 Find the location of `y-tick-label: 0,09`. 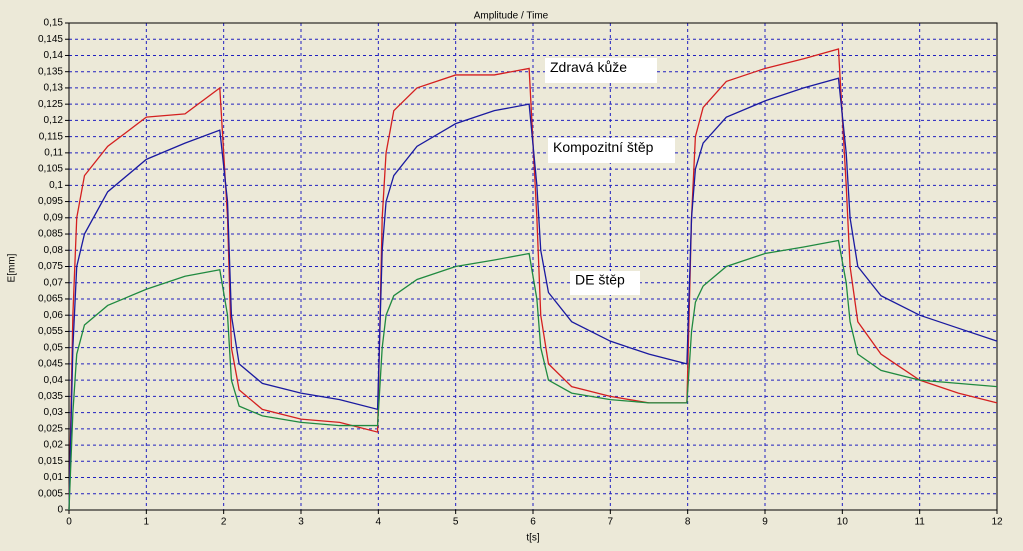

y-tick-label: 0,09 is located at coordinates (54, 217).